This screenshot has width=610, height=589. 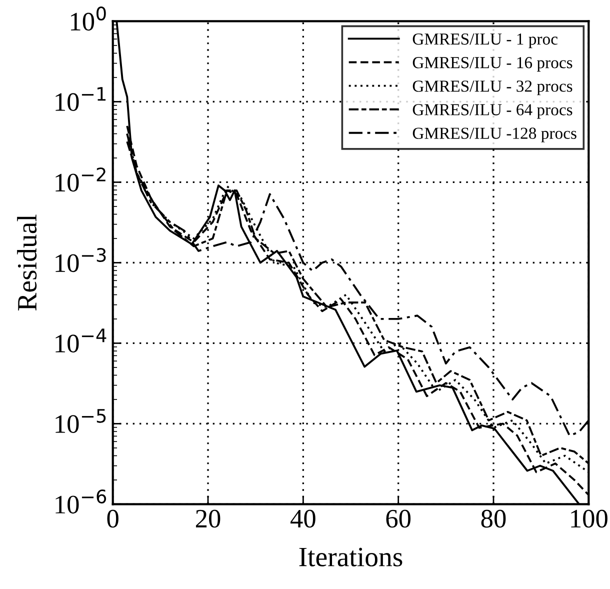 I want to click on y-tick-label: 10$^{−4}$, so click(x=81, y=340).